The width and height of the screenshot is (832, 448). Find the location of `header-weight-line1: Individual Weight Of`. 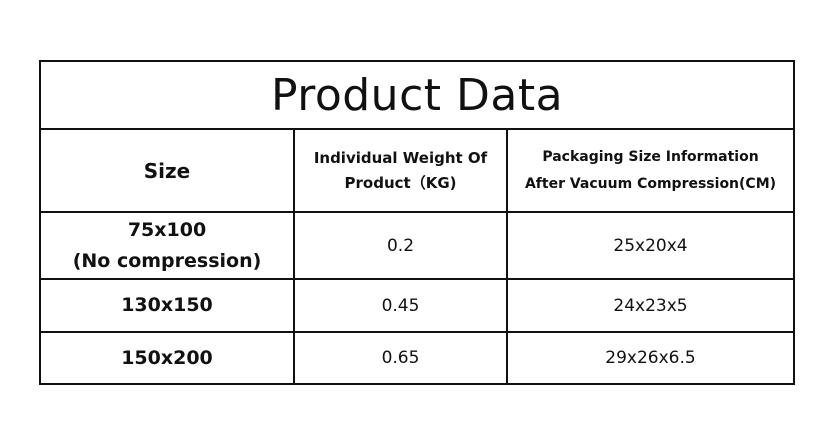

header-weight-line1: Individual Weight Of is located at coordinates (400, 157).